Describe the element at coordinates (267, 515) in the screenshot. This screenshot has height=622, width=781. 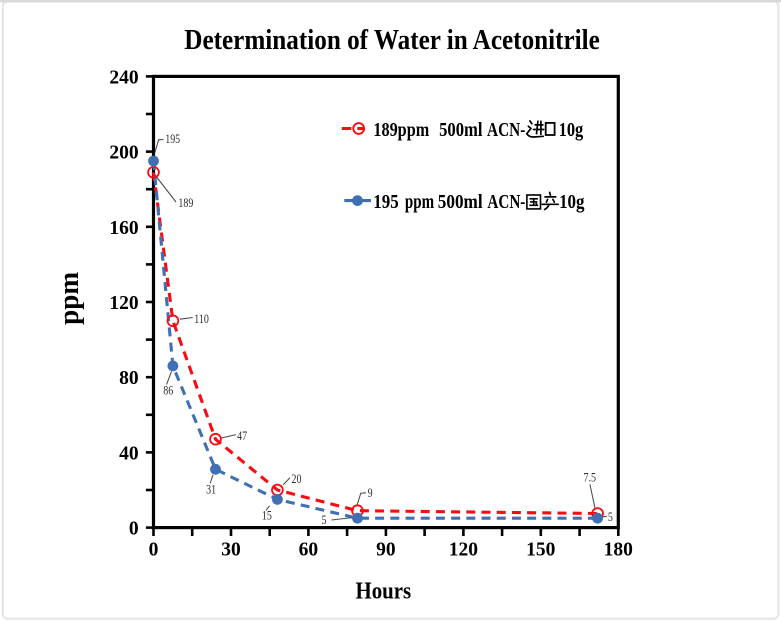
I see `svg-text: 15` at that location.